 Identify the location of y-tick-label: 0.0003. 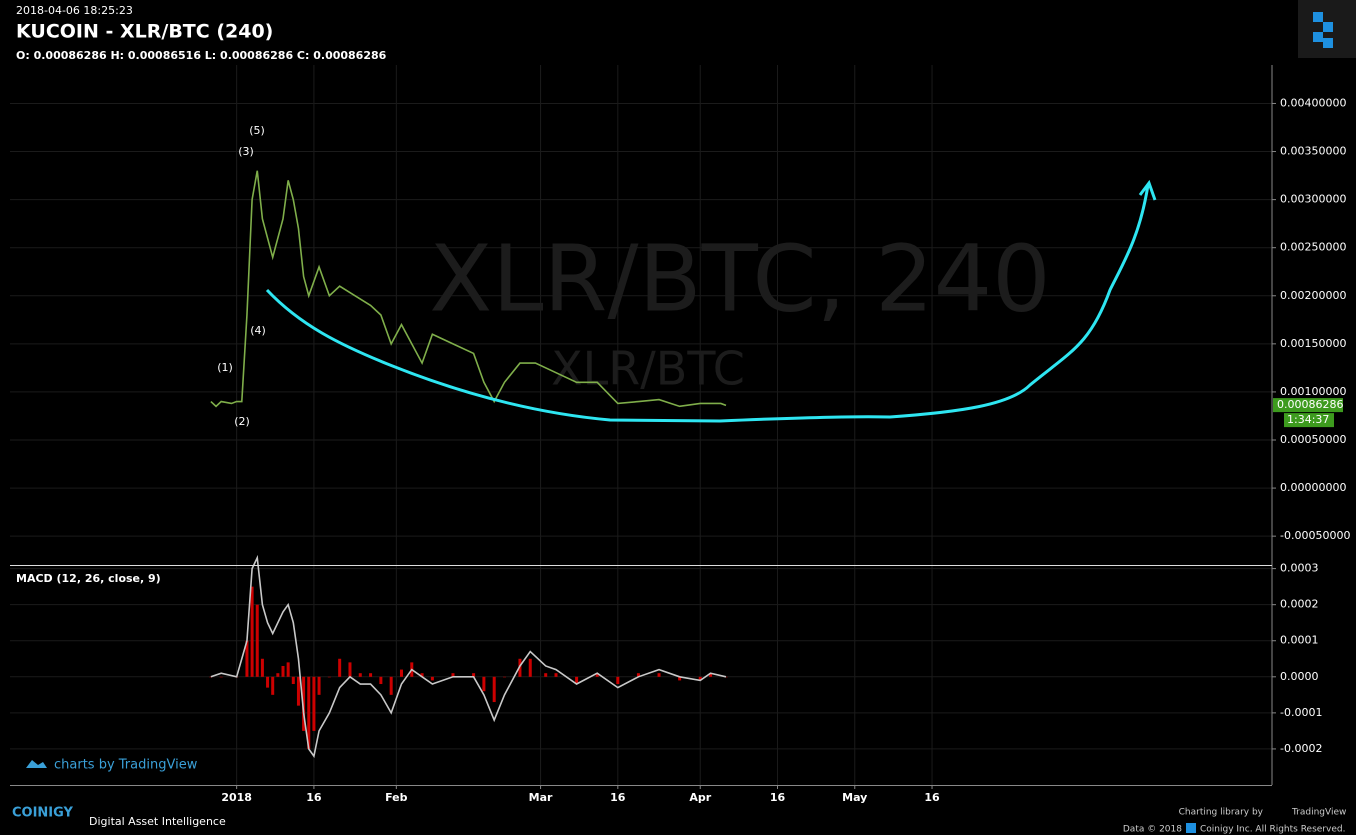
(1299, 568).